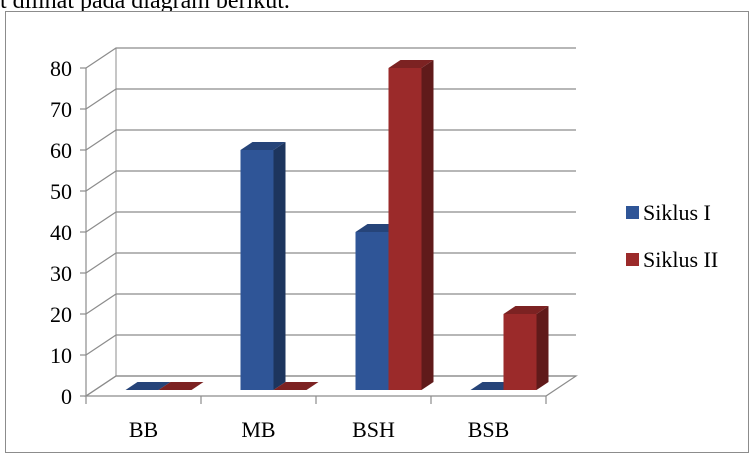  I want to click on x-tick-label: BSH, so click(373, 429).